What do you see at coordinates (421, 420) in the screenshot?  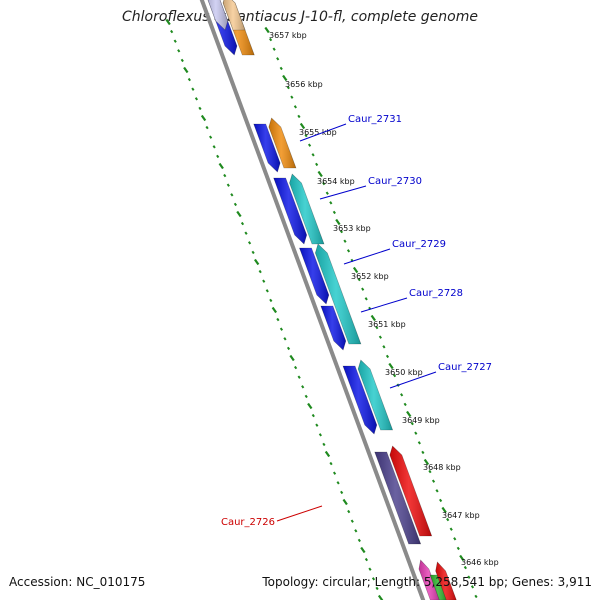 I see `kbp-marker-label: 3649 kbp` at bounding box center [421, 420].